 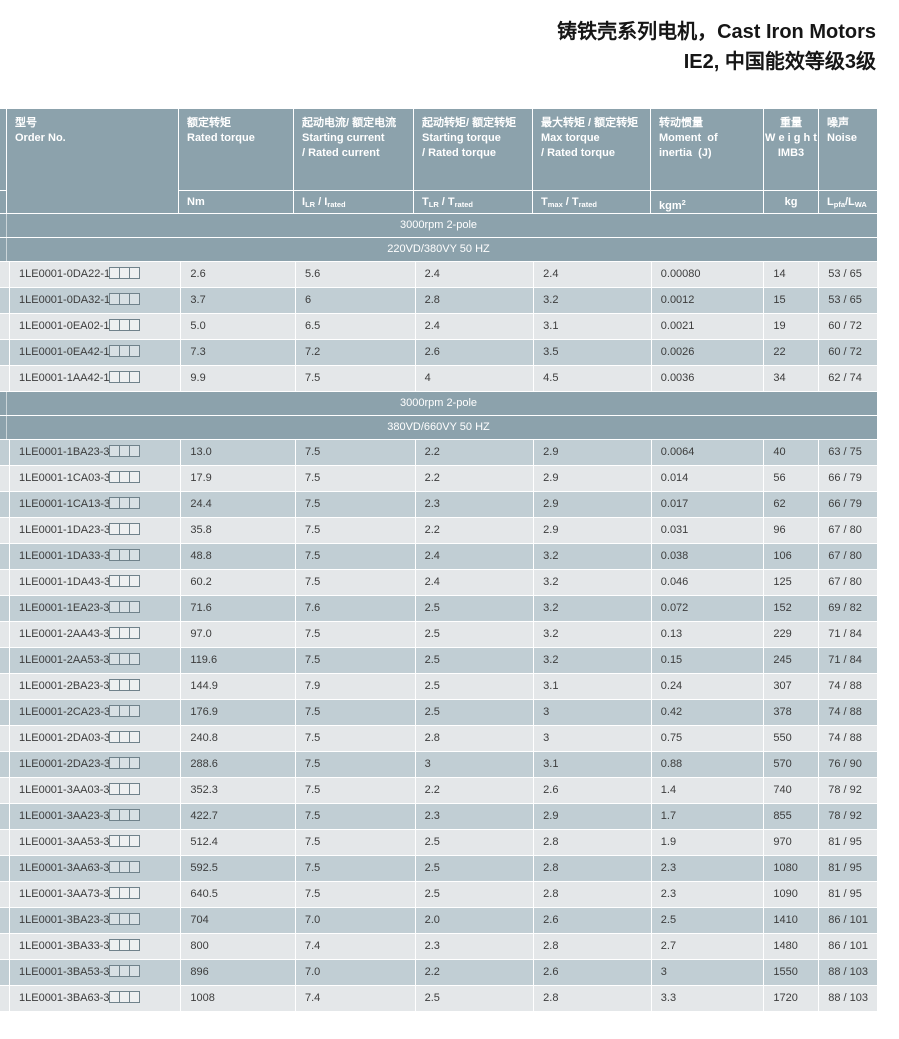 I want to click on unit-max-torque: Tmax / Trated, so click(x=592, y=202).